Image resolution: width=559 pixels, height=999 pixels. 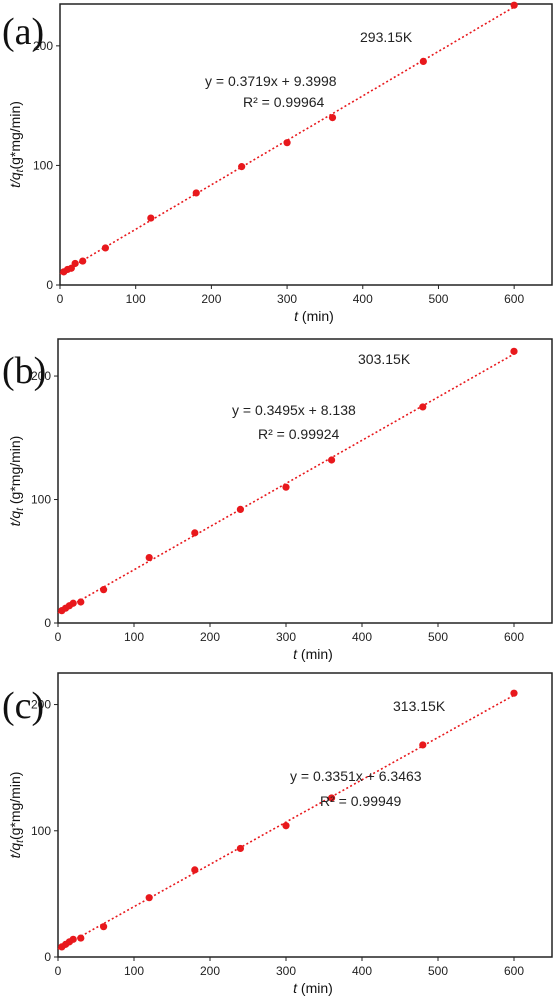 I want to click on y-axis-title: t/qt (g*mg/min), so click(x=16, y=481).